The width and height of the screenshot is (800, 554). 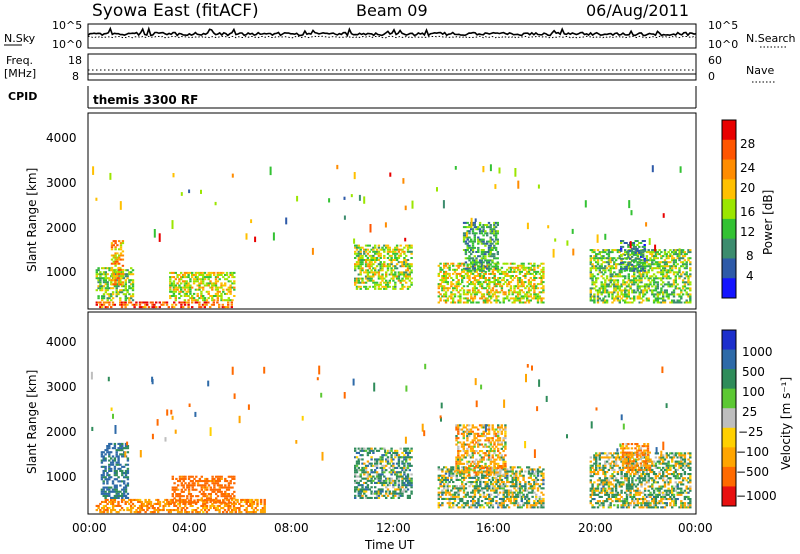 What do you see at coordinates (392, 37) in the screenshot?
I see `noise-search-trace` at bounding box center [392, 37].